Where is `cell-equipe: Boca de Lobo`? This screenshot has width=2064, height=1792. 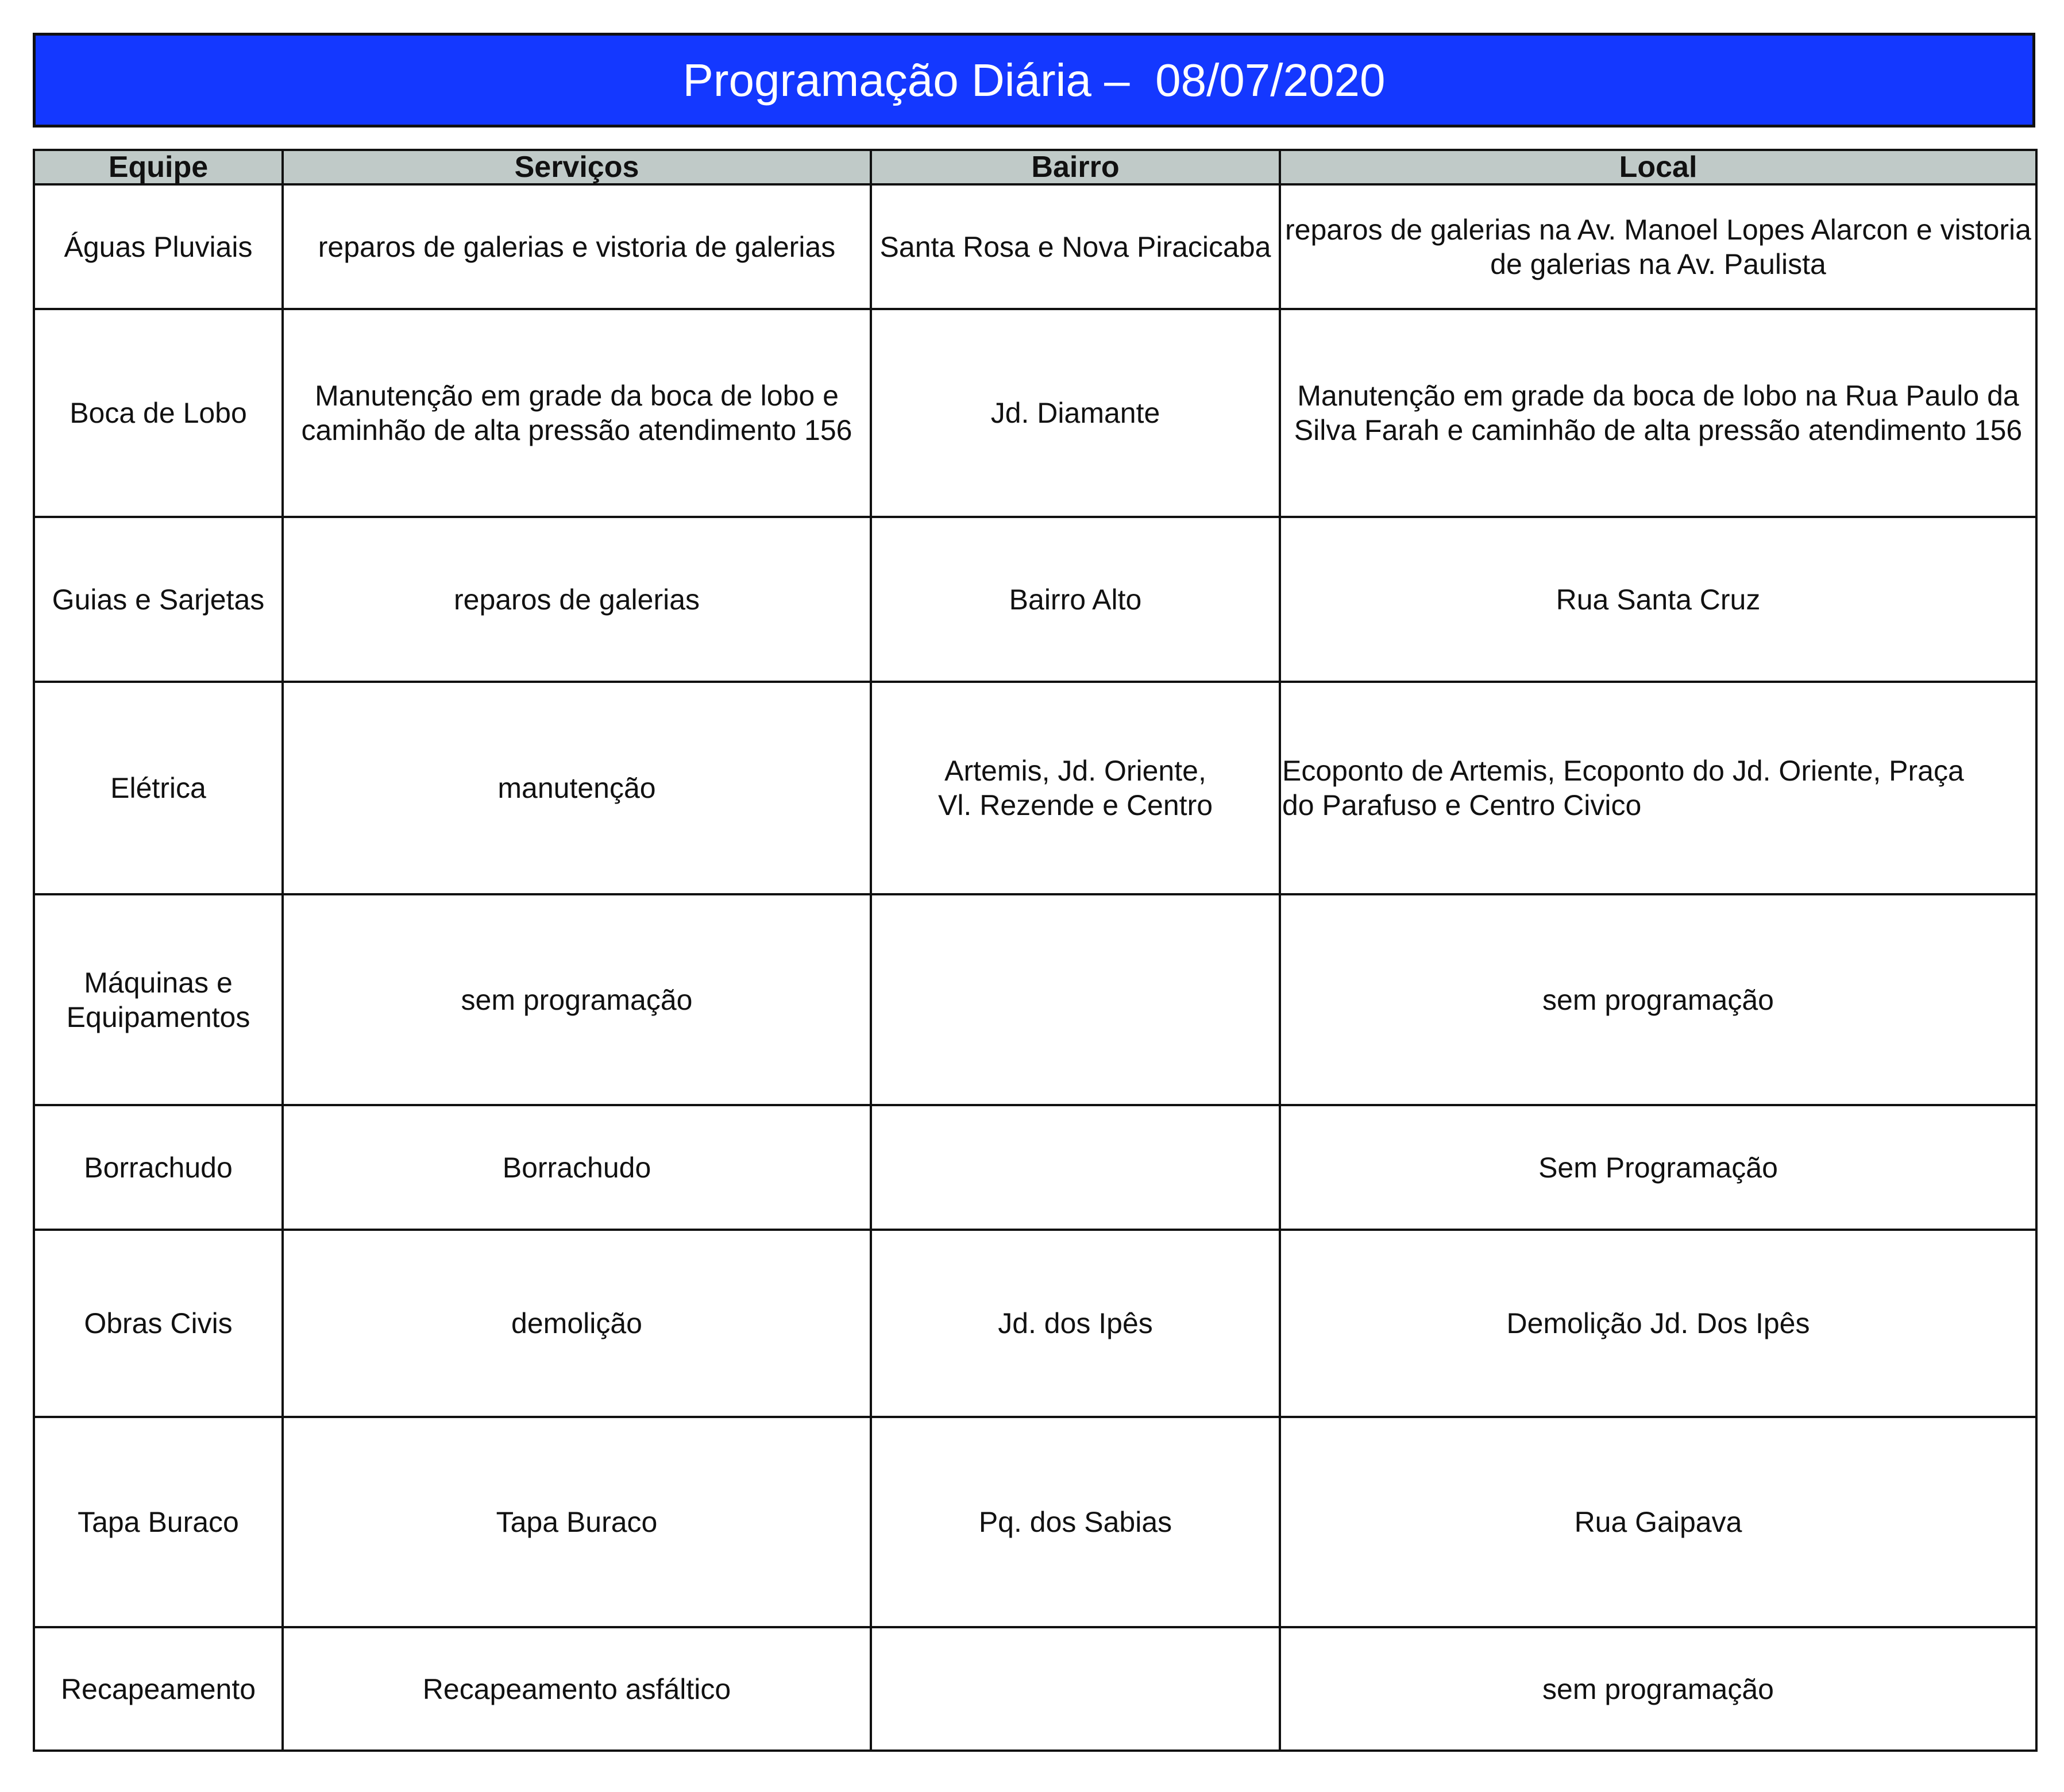 cell-equipe: Boca de Lobo is located at coordinates (158, 413).